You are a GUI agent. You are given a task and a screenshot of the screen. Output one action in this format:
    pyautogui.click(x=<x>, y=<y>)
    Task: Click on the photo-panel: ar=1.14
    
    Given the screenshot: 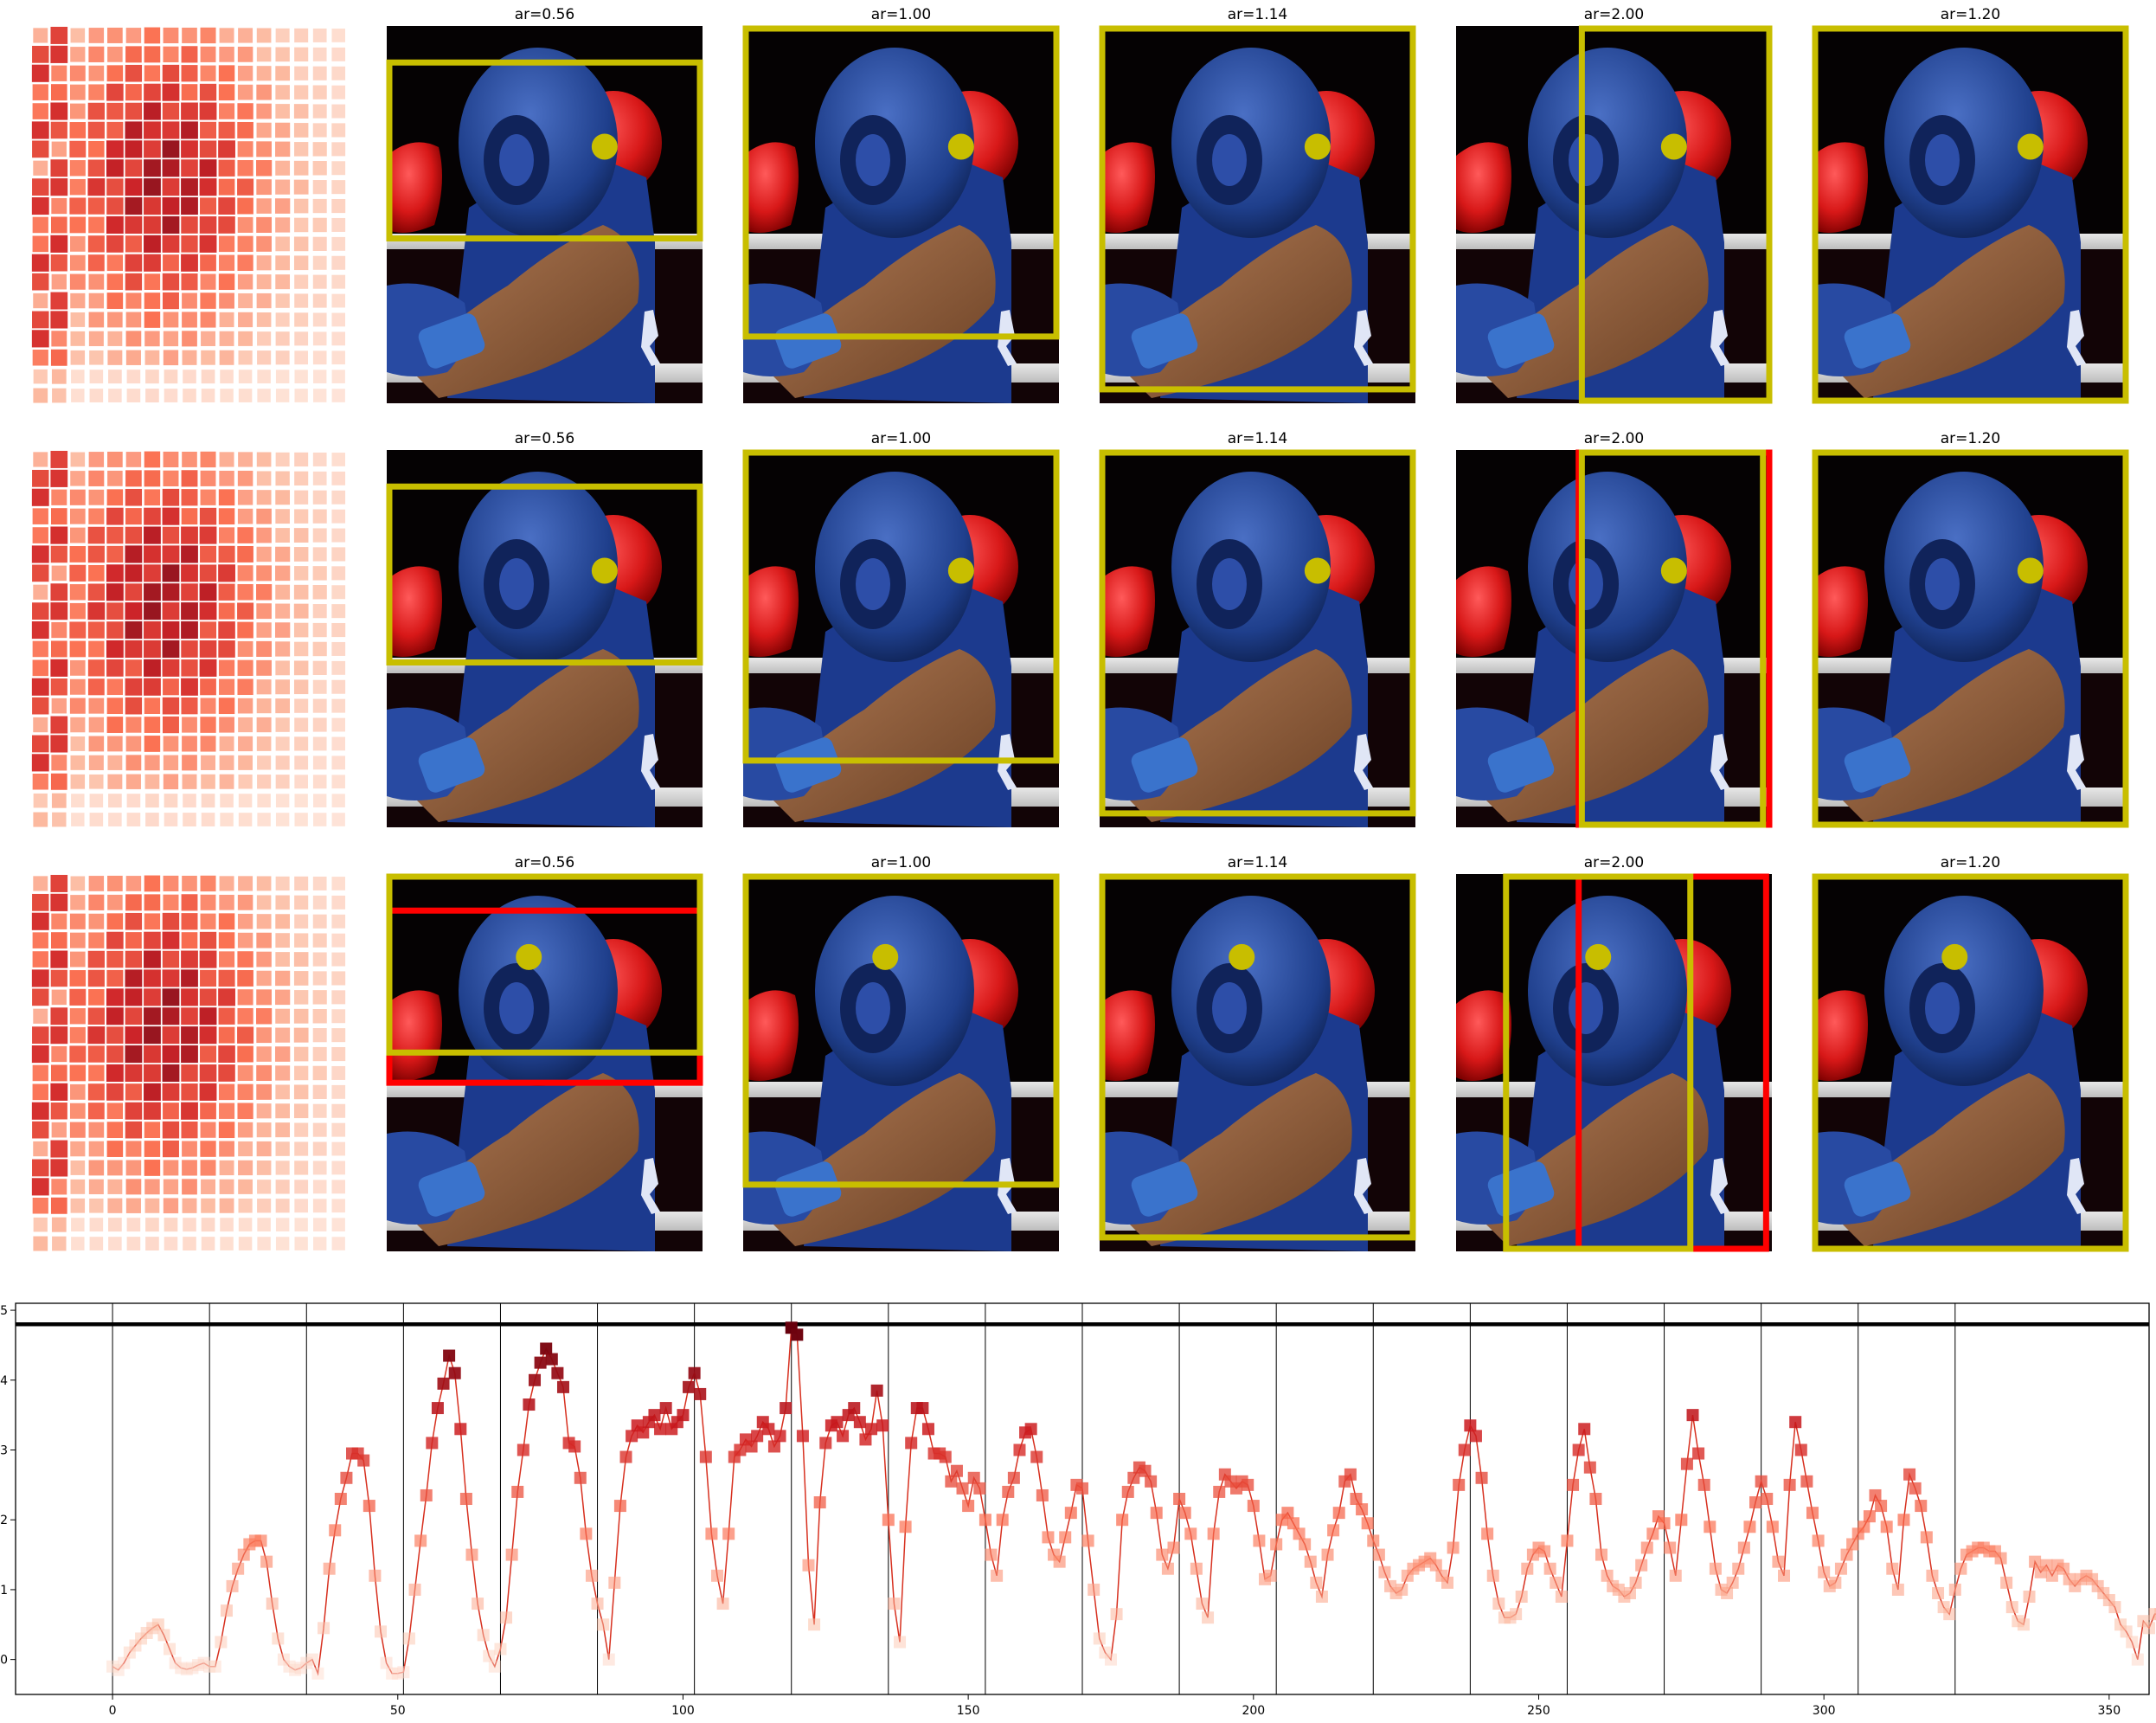 What is the action you would take?
    pyautogui.click(x=1257, y=205)
    